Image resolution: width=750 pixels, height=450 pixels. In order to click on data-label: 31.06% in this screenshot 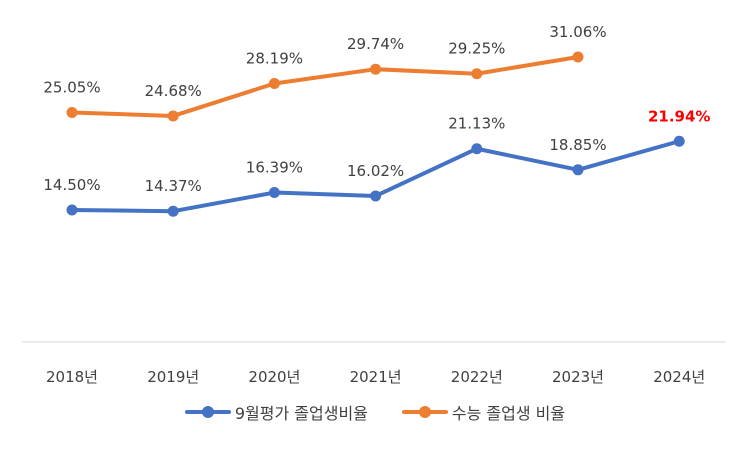, I will do `click(577, 32)`.